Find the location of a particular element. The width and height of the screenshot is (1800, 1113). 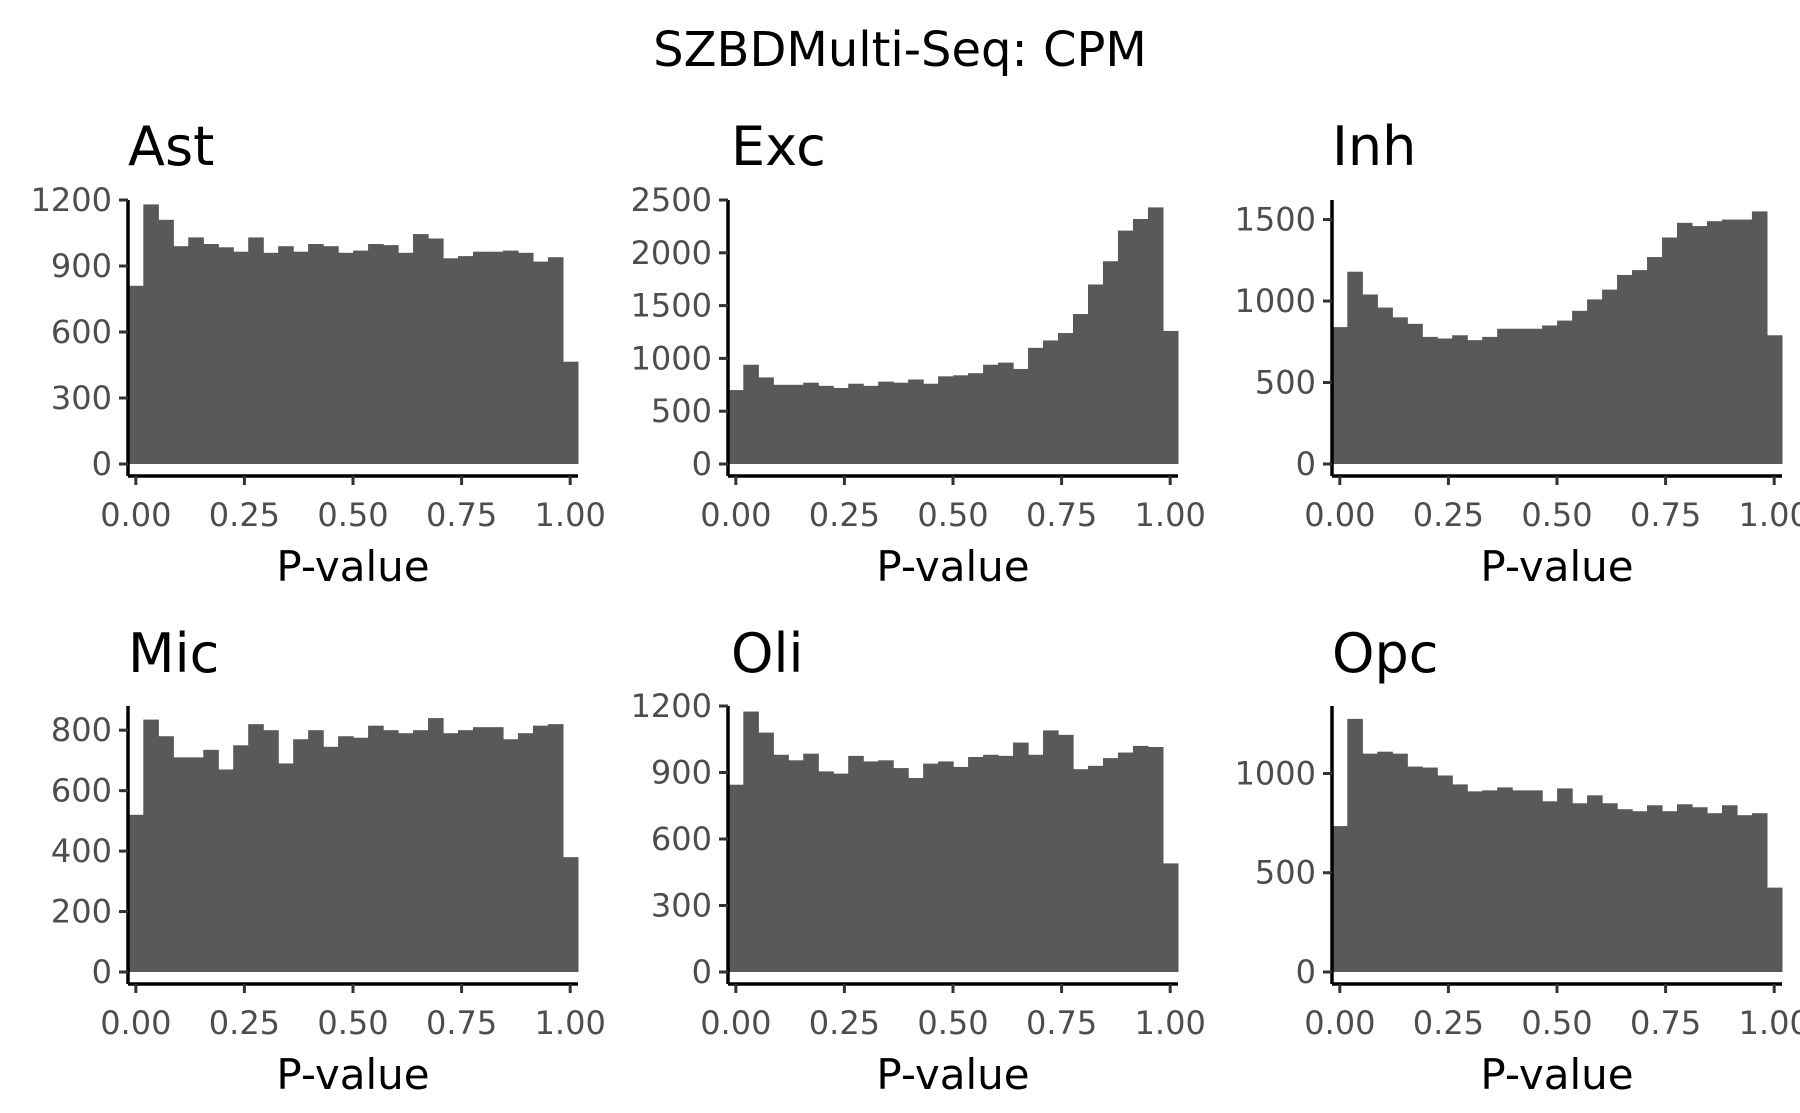

y-tick-label: 1500 is located at coordinates (1275, 220).